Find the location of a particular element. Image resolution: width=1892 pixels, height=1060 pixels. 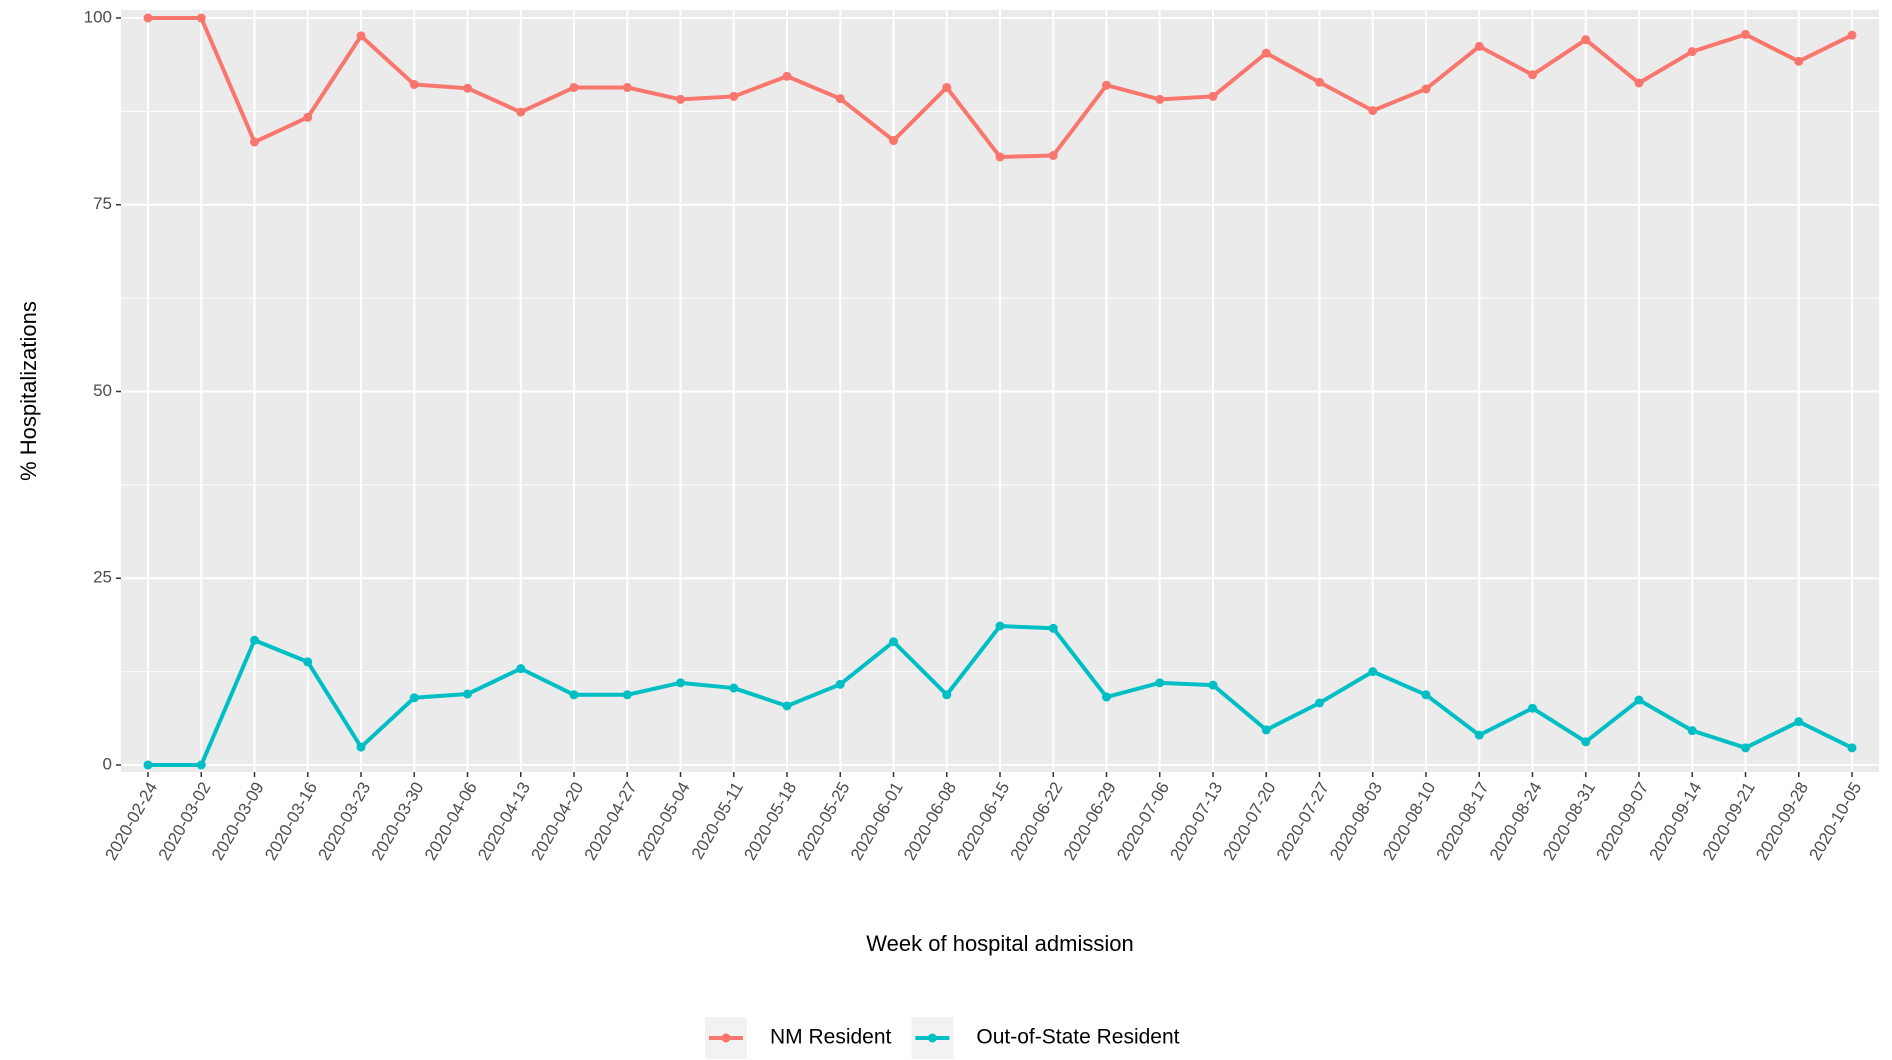

legend-label: NM Resident is located at coordinates (831, 1037).